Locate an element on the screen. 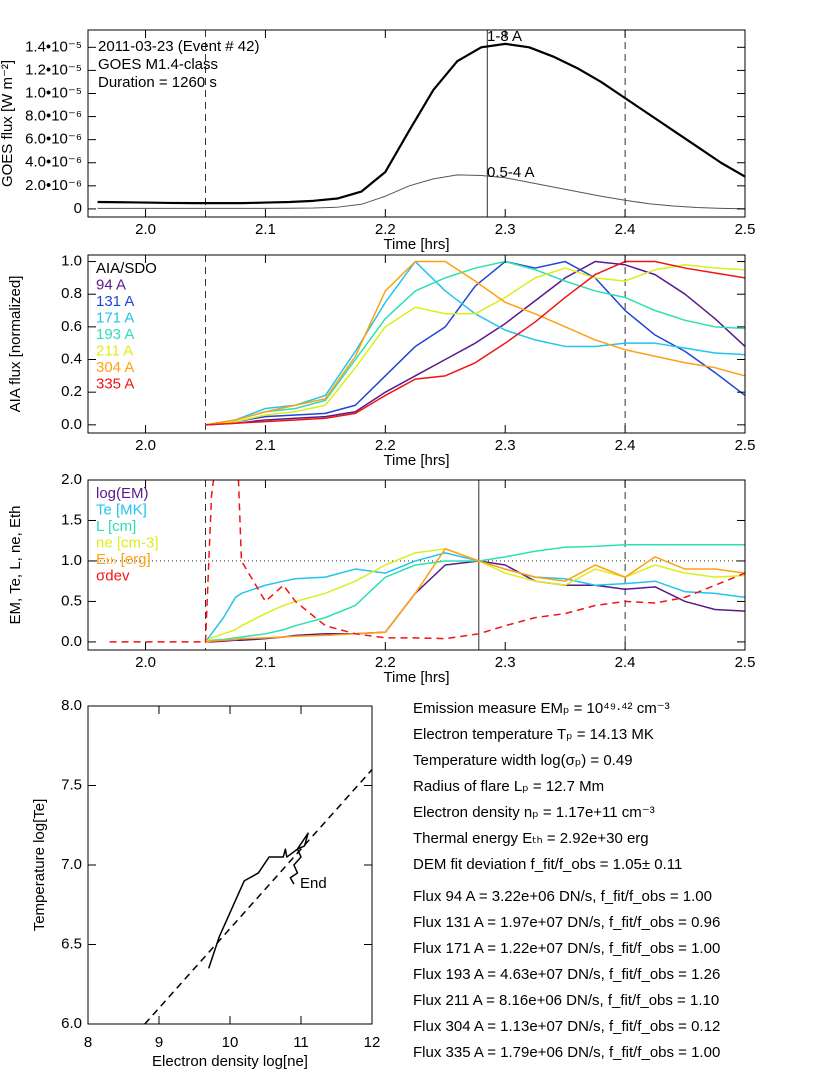 This screenshot has height=1081, width=830. y-axis-label: AIA flux [normalized] is located at coordinates (15, 344).